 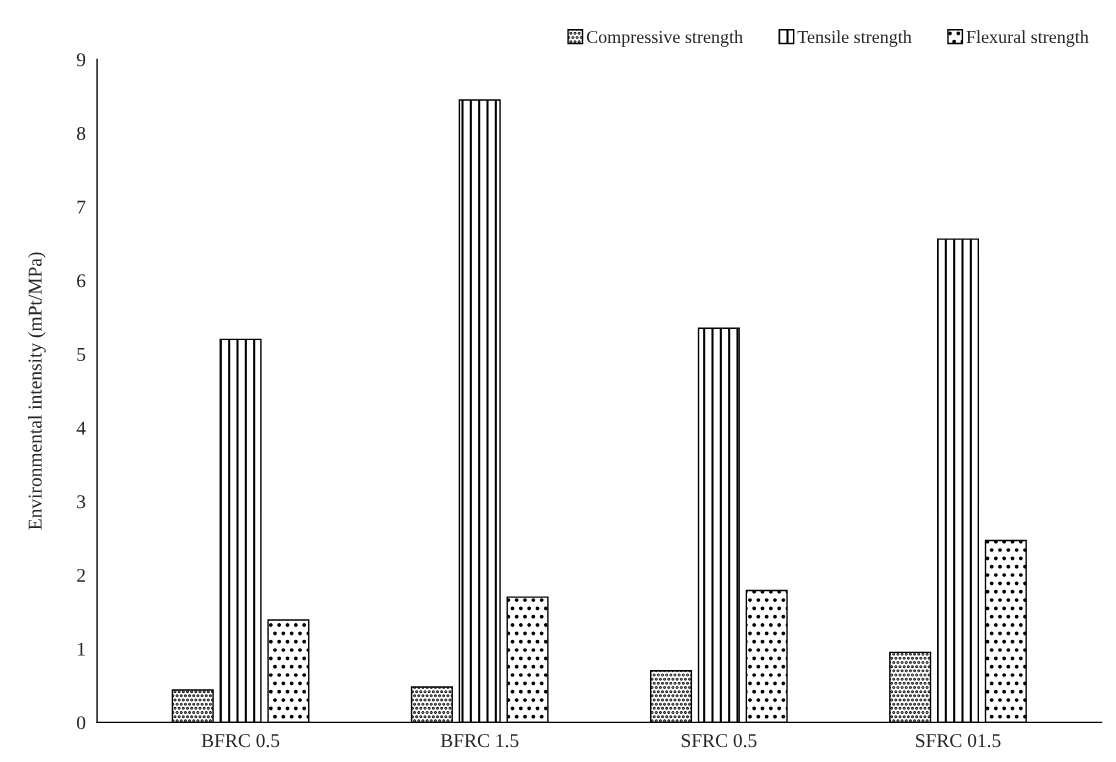 I want to click on legend-label: Flexural strength, so click(x=1027, y=38).